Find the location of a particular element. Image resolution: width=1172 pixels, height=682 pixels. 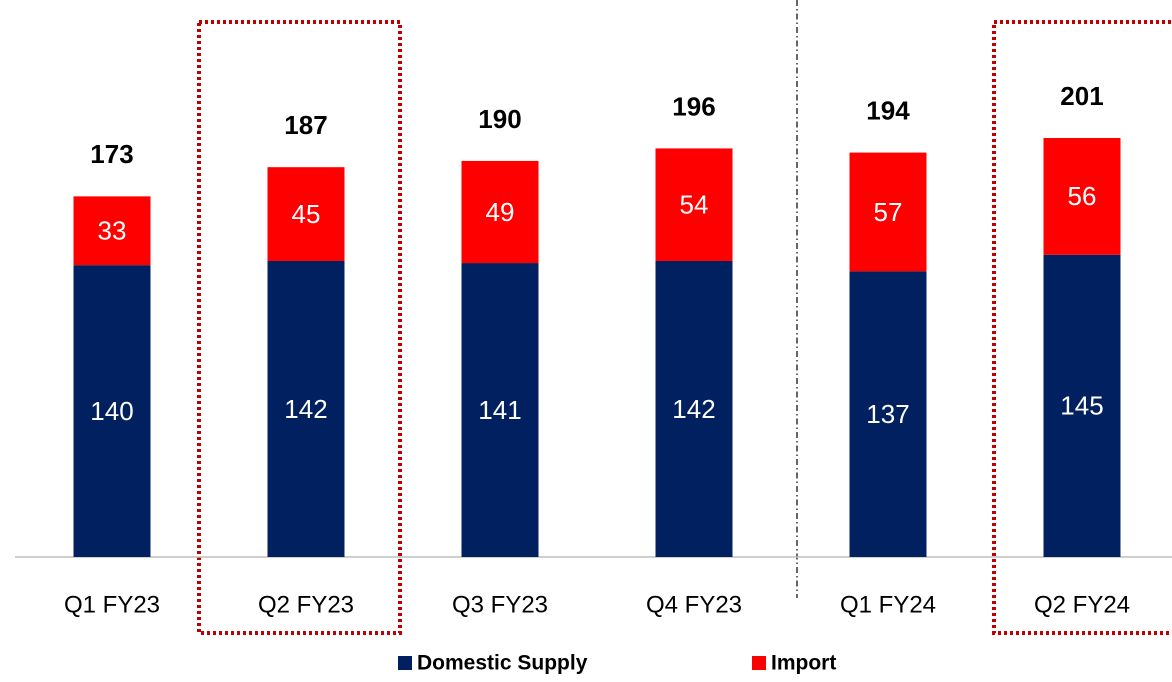

x-tick-label: Q4 FY23 is located at coordinates (694, 604).